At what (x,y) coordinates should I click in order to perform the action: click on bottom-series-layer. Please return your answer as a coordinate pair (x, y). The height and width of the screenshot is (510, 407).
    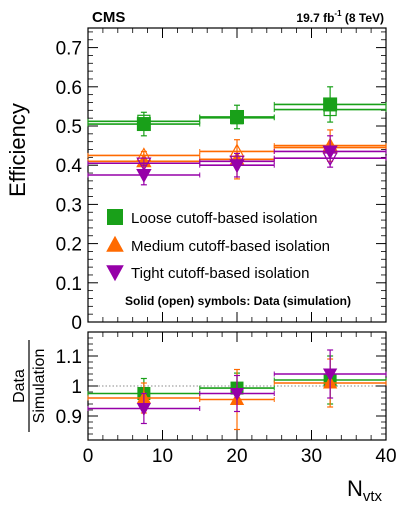
    Looking at the image, I should click on (237, 390).